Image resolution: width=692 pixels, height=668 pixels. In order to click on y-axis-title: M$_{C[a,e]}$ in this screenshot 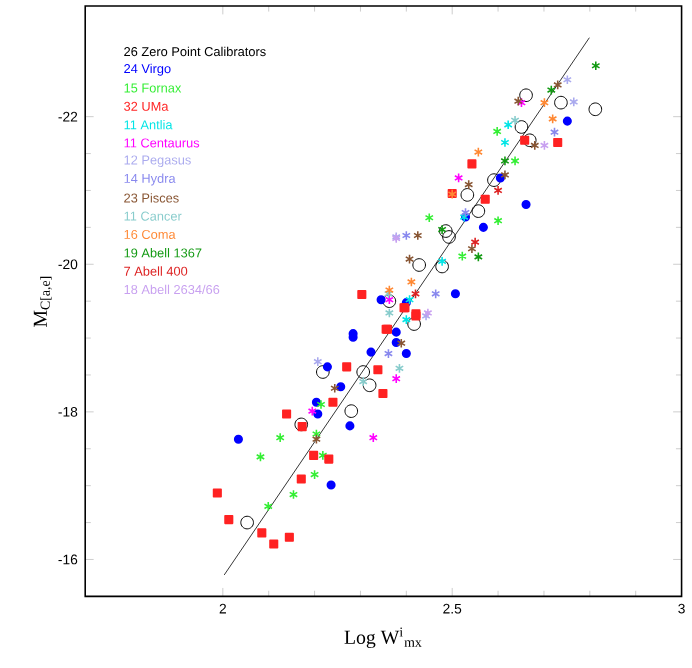, I will do `click(42, 302)`.